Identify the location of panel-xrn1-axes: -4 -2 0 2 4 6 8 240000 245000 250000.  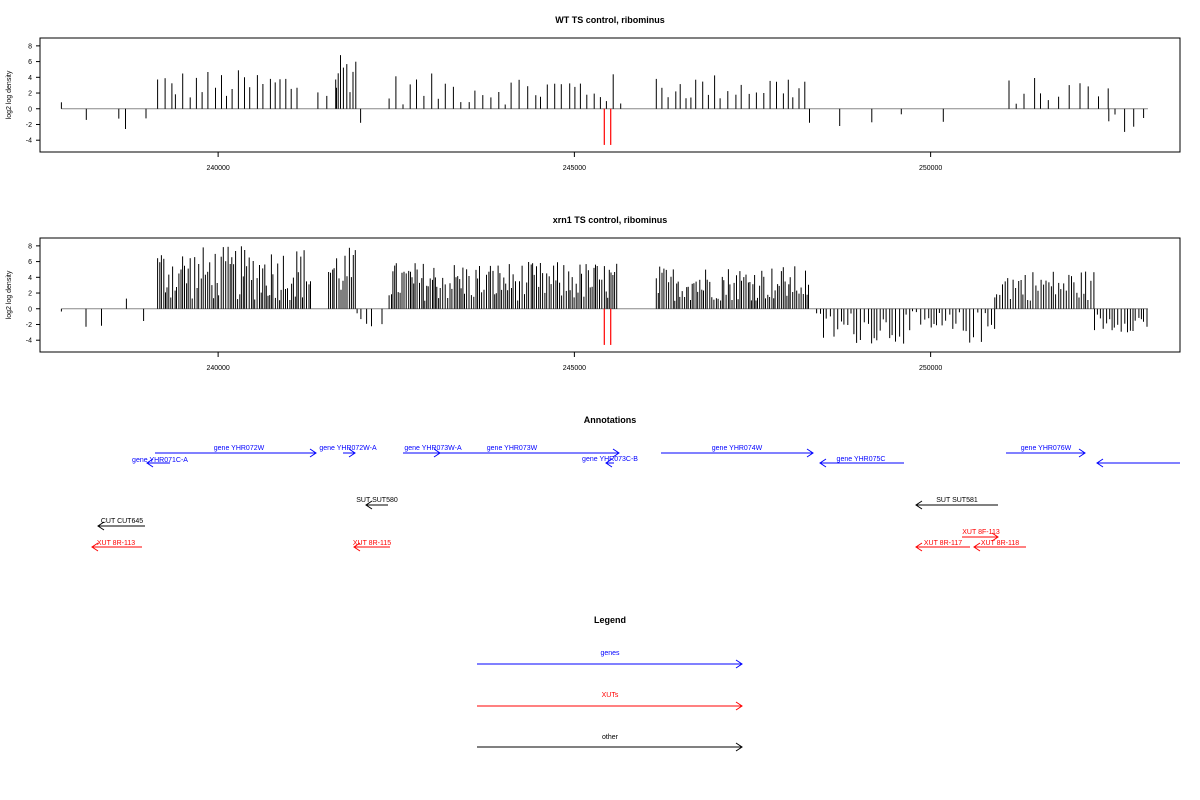
(484, 307).